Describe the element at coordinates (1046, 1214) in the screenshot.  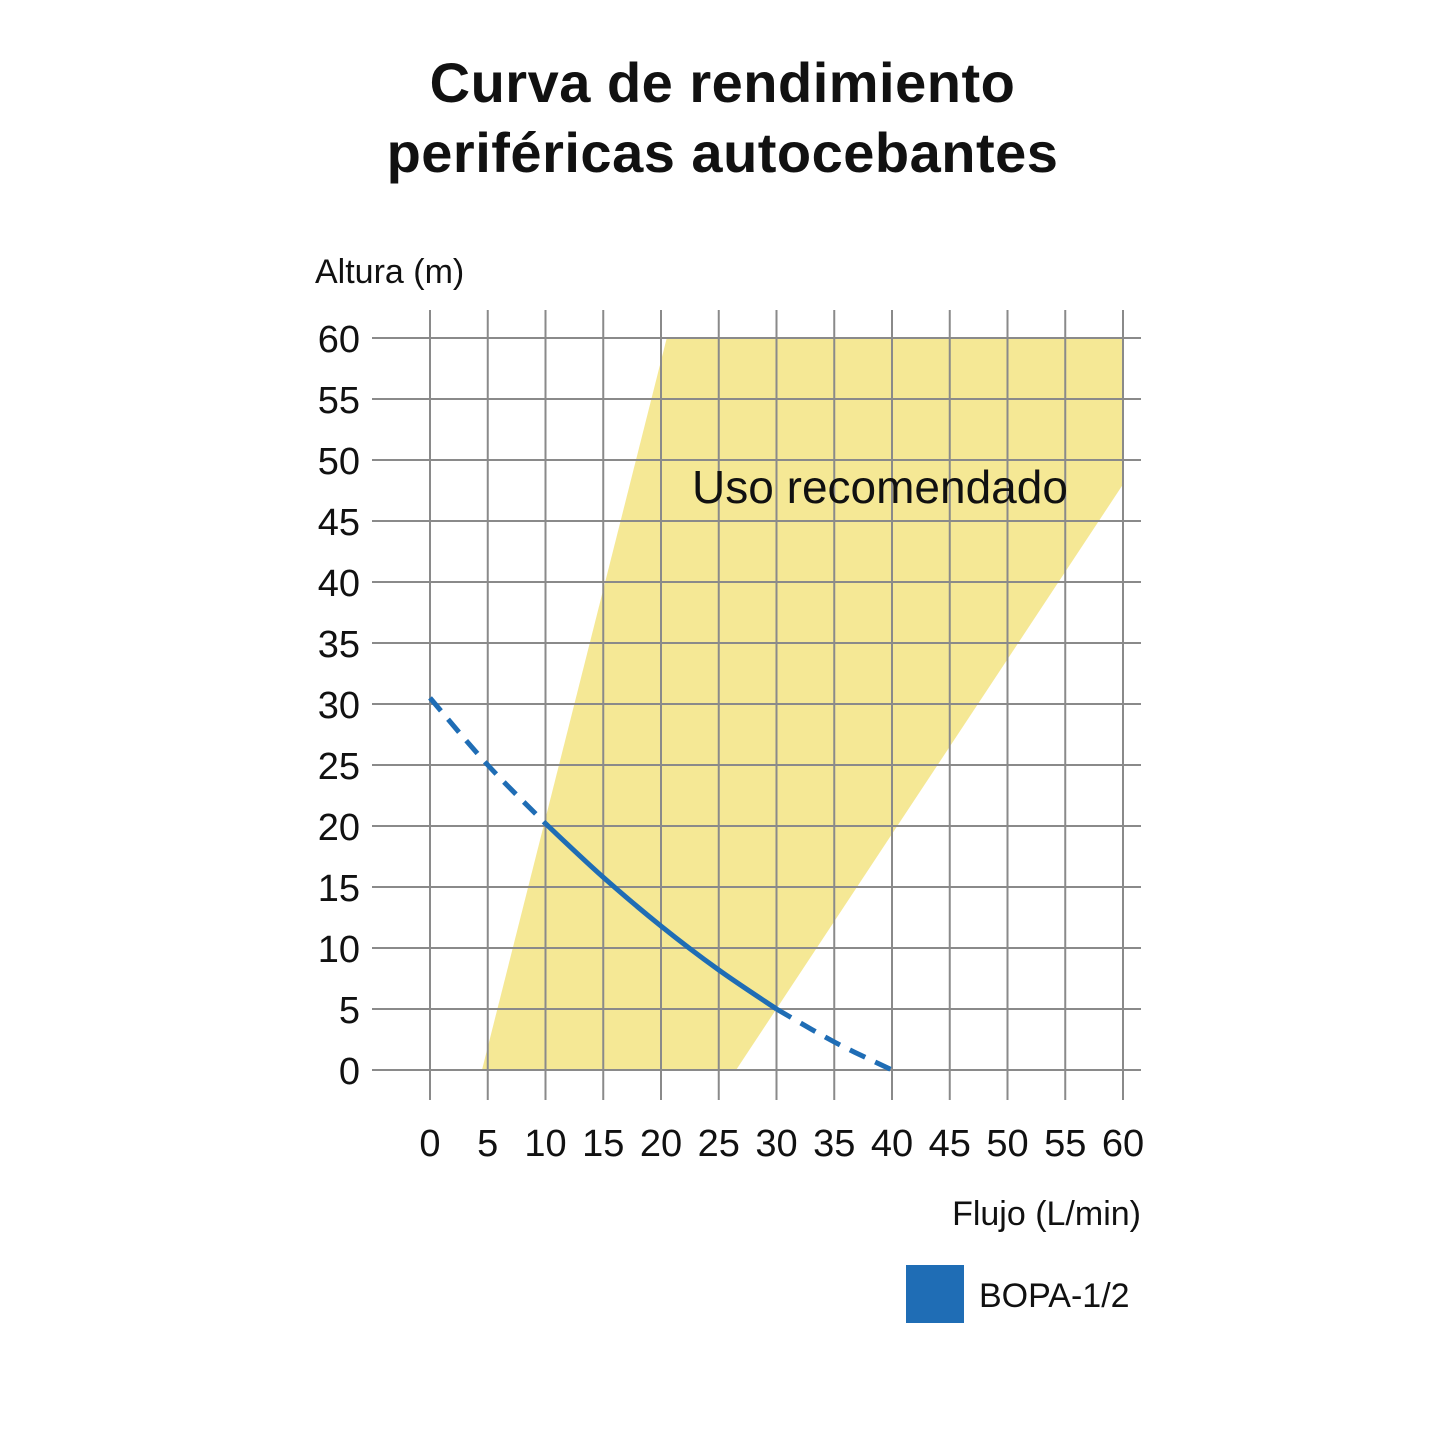
I see `x-axis-label: Flujo (L/min)` at that location.